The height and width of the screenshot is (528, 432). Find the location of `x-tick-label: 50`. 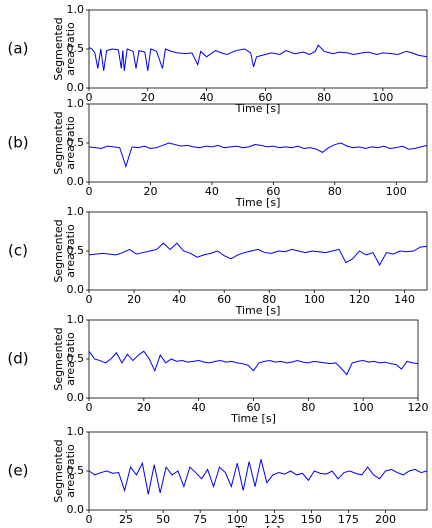

x-tick-label: 50 is located at coordinates (163, 519).